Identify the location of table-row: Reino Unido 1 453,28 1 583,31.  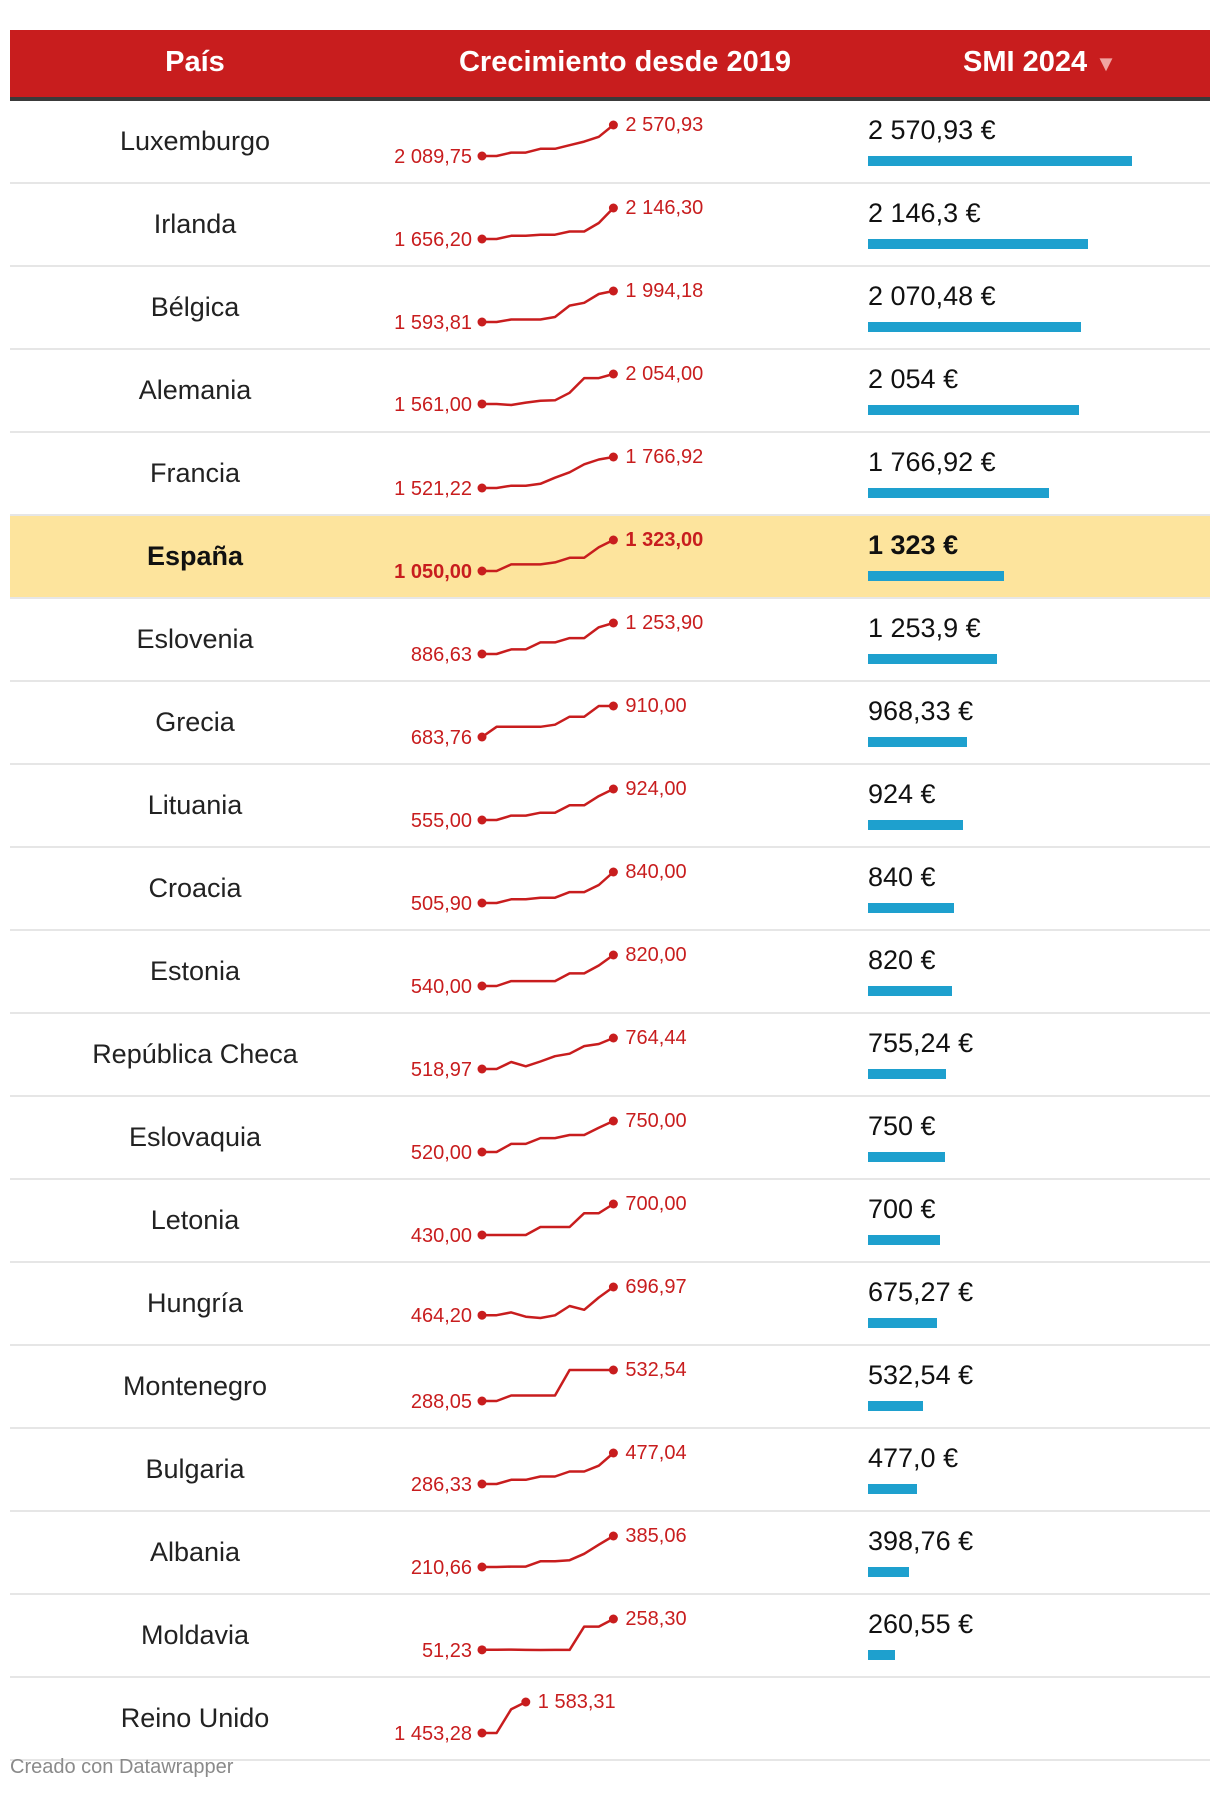
(610, 1719).